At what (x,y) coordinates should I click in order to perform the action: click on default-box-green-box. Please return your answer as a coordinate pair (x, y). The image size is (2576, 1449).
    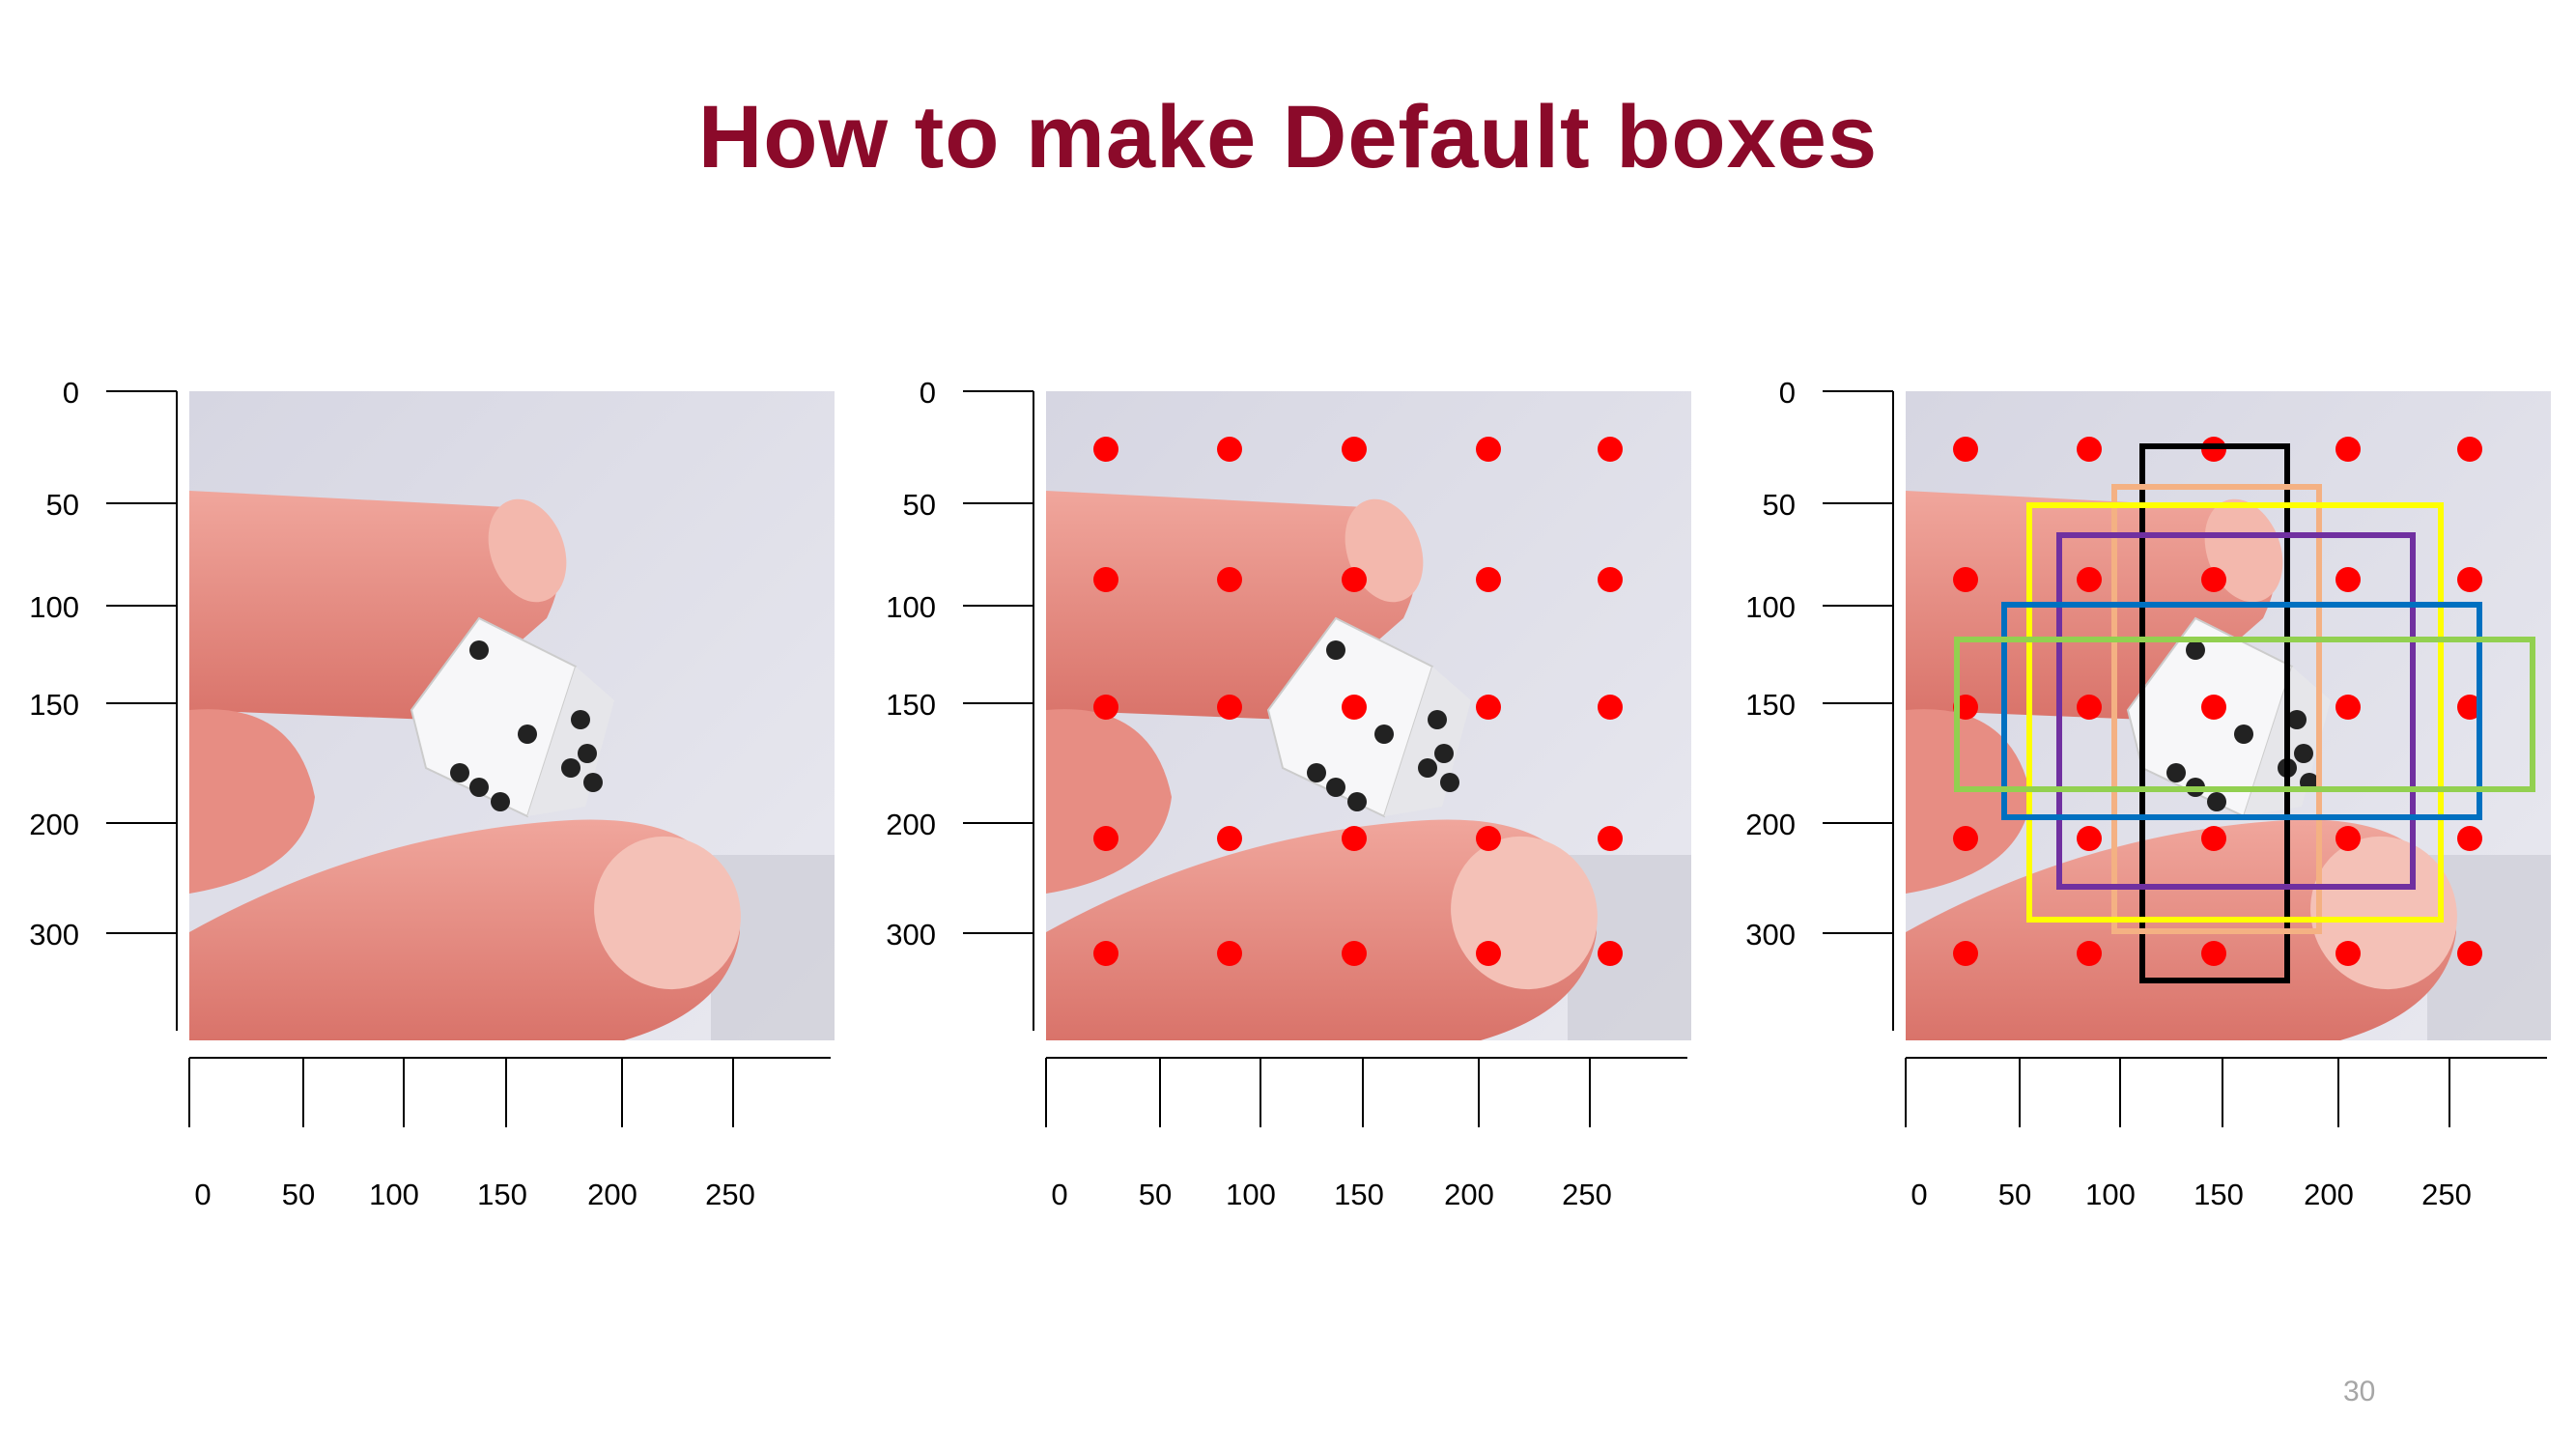
    Looking at the image, I should click on (2244, 714).